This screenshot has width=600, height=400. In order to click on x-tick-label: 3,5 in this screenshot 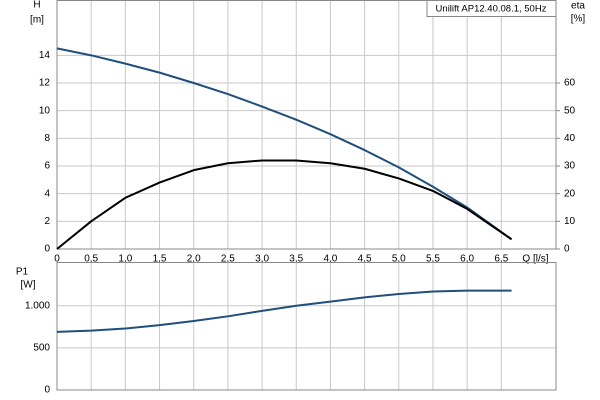, I will do `click(296, 259)`.